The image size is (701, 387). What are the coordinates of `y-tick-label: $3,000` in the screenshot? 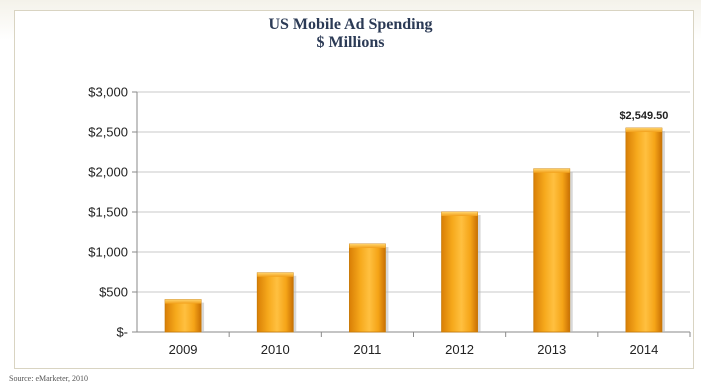 It's located at (108, 92).